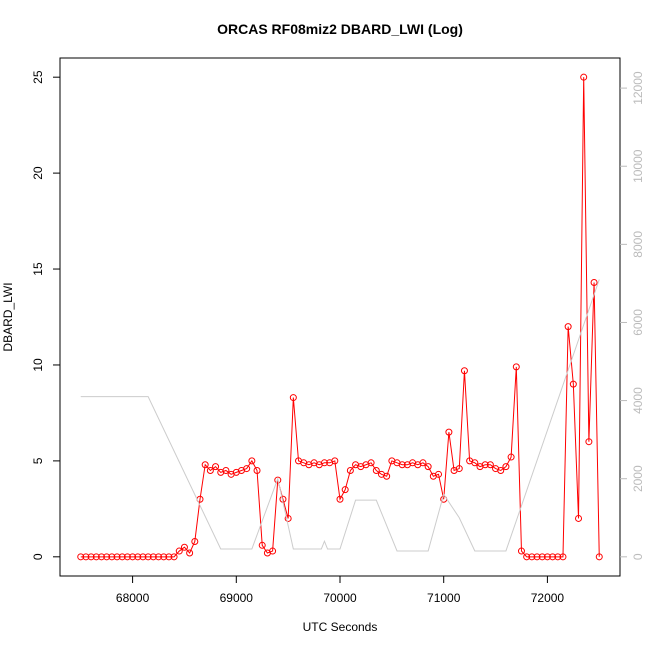 This screenshot has height=650, width=650. What do you see at coordinates (38, 77) in the screenshot?
I see `y-tick-label: 25` at bounding box center [38, 77].